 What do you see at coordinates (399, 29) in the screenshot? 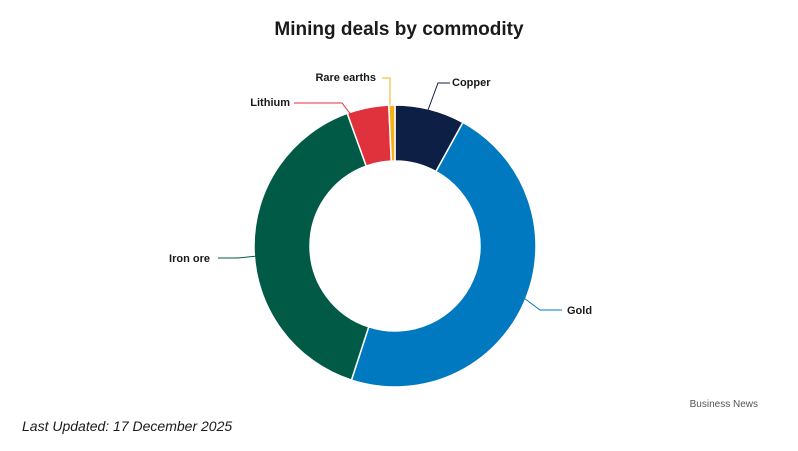
I see `chart-title: Mining deals by commodity` at bounding box center [399, 29].